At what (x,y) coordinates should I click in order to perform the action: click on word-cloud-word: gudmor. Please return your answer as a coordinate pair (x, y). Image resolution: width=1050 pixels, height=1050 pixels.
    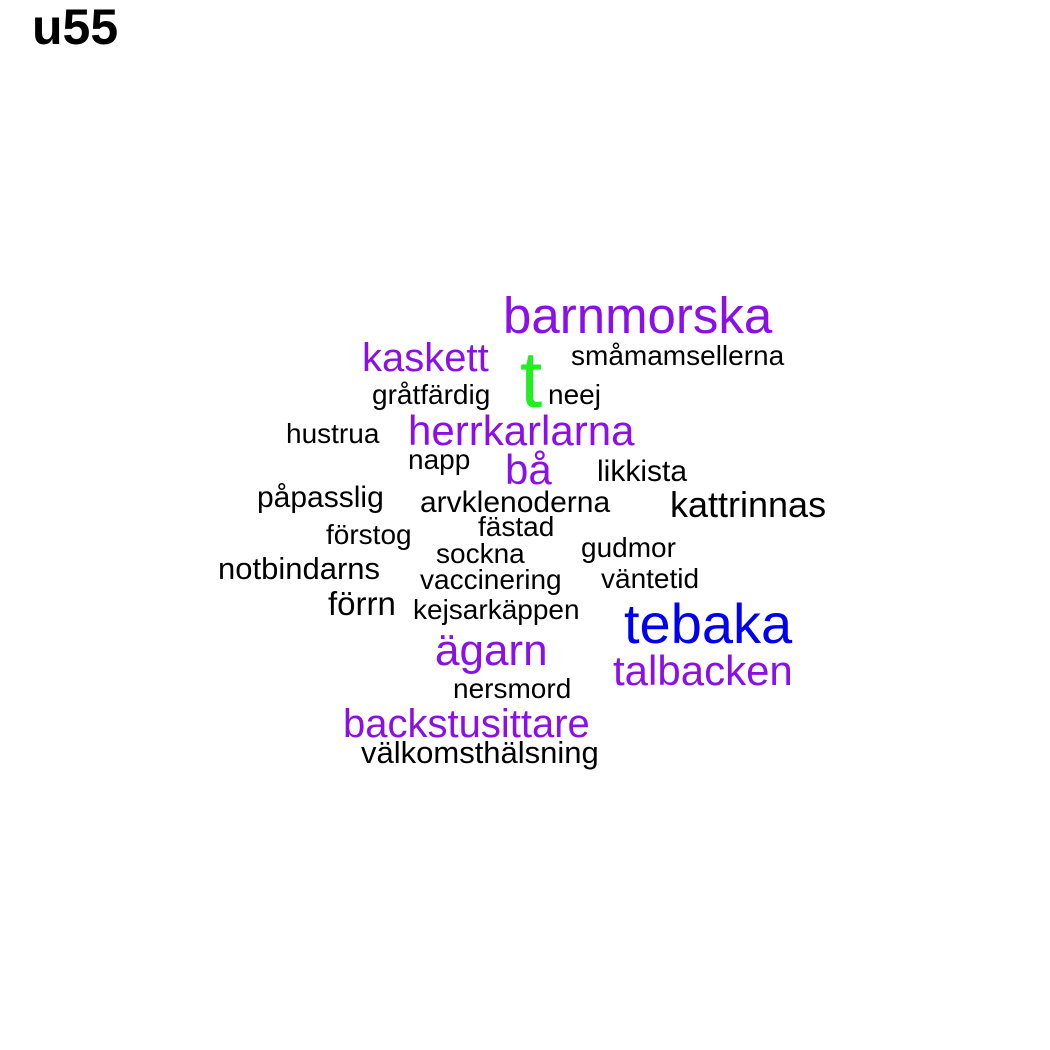
    Looking at the image, I should click on (628, 547).